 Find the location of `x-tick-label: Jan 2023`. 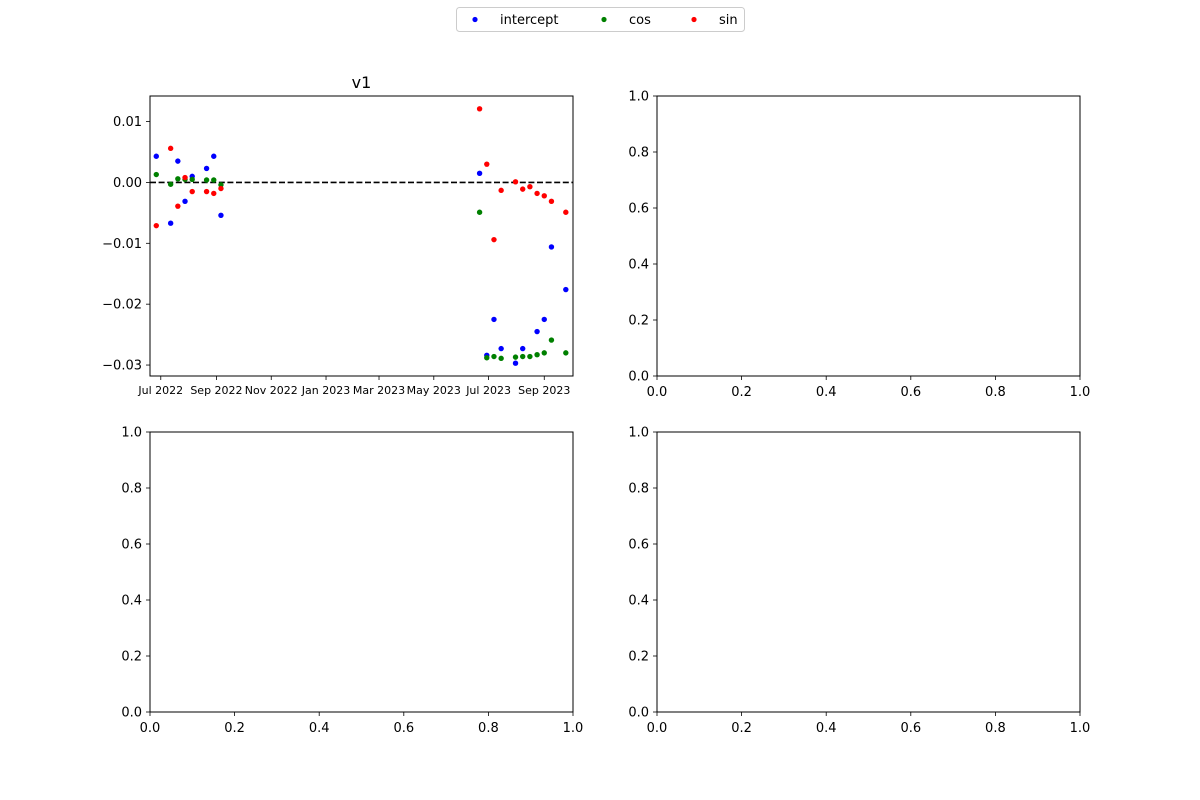

x-tick-label: Jan 2023 is located at coordinates (325, 390).